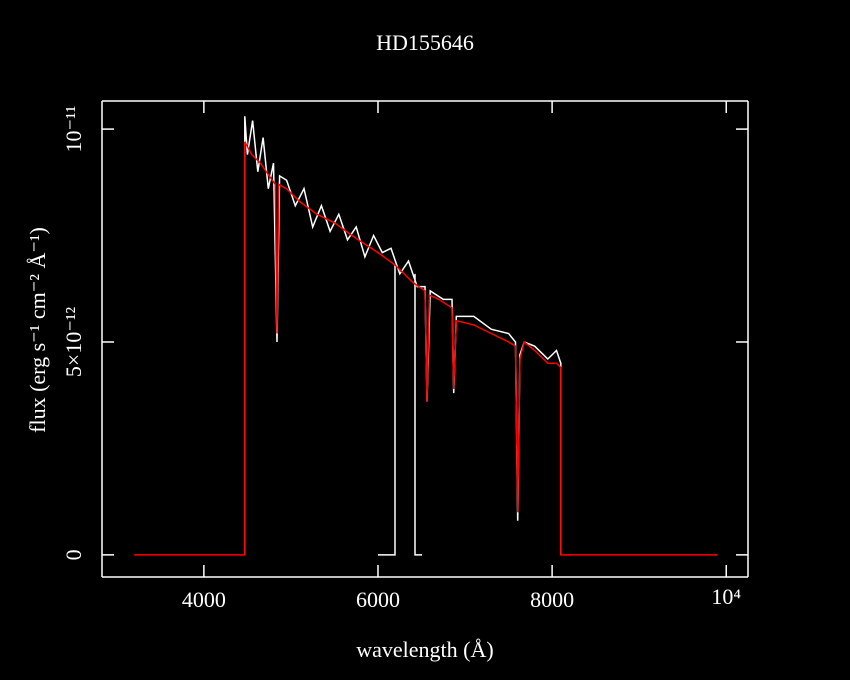  I want to click on x-tick-label: 10⁴, so click(726, 596).